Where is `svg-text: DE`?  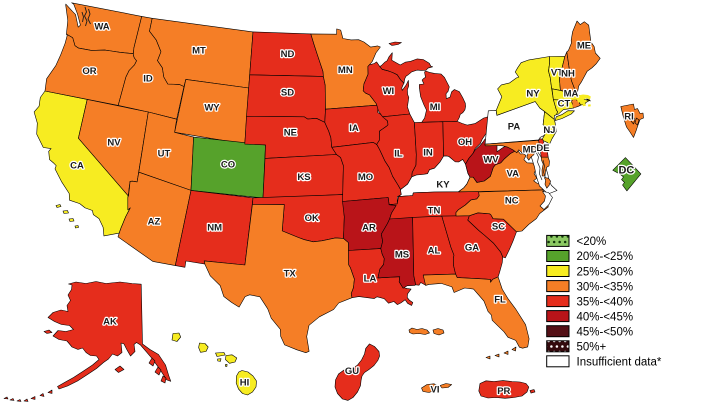
svg-text: DE is located at coordinates (542, 148).